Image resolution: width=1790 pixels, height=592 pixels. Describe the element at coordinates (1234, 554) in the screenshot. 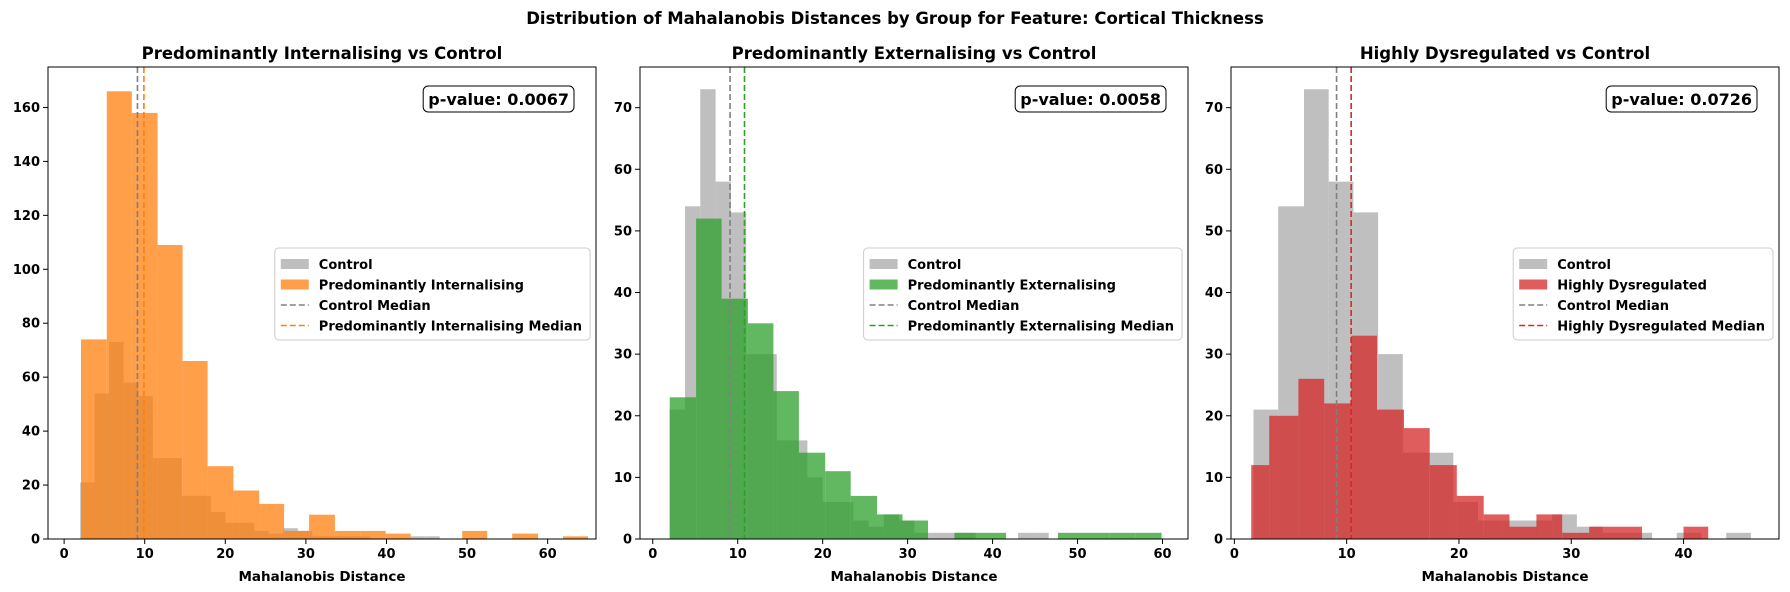

I see `x-tick-label: 0` at that location.